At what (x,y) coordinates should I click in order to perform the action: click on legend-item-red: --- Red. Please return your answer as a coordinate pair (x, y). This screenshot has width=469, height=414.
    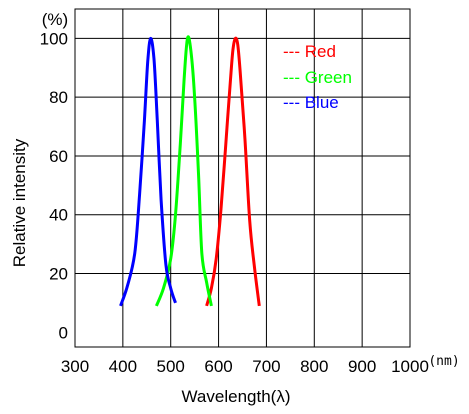
    Looking at the image, I should click on (309, 51).